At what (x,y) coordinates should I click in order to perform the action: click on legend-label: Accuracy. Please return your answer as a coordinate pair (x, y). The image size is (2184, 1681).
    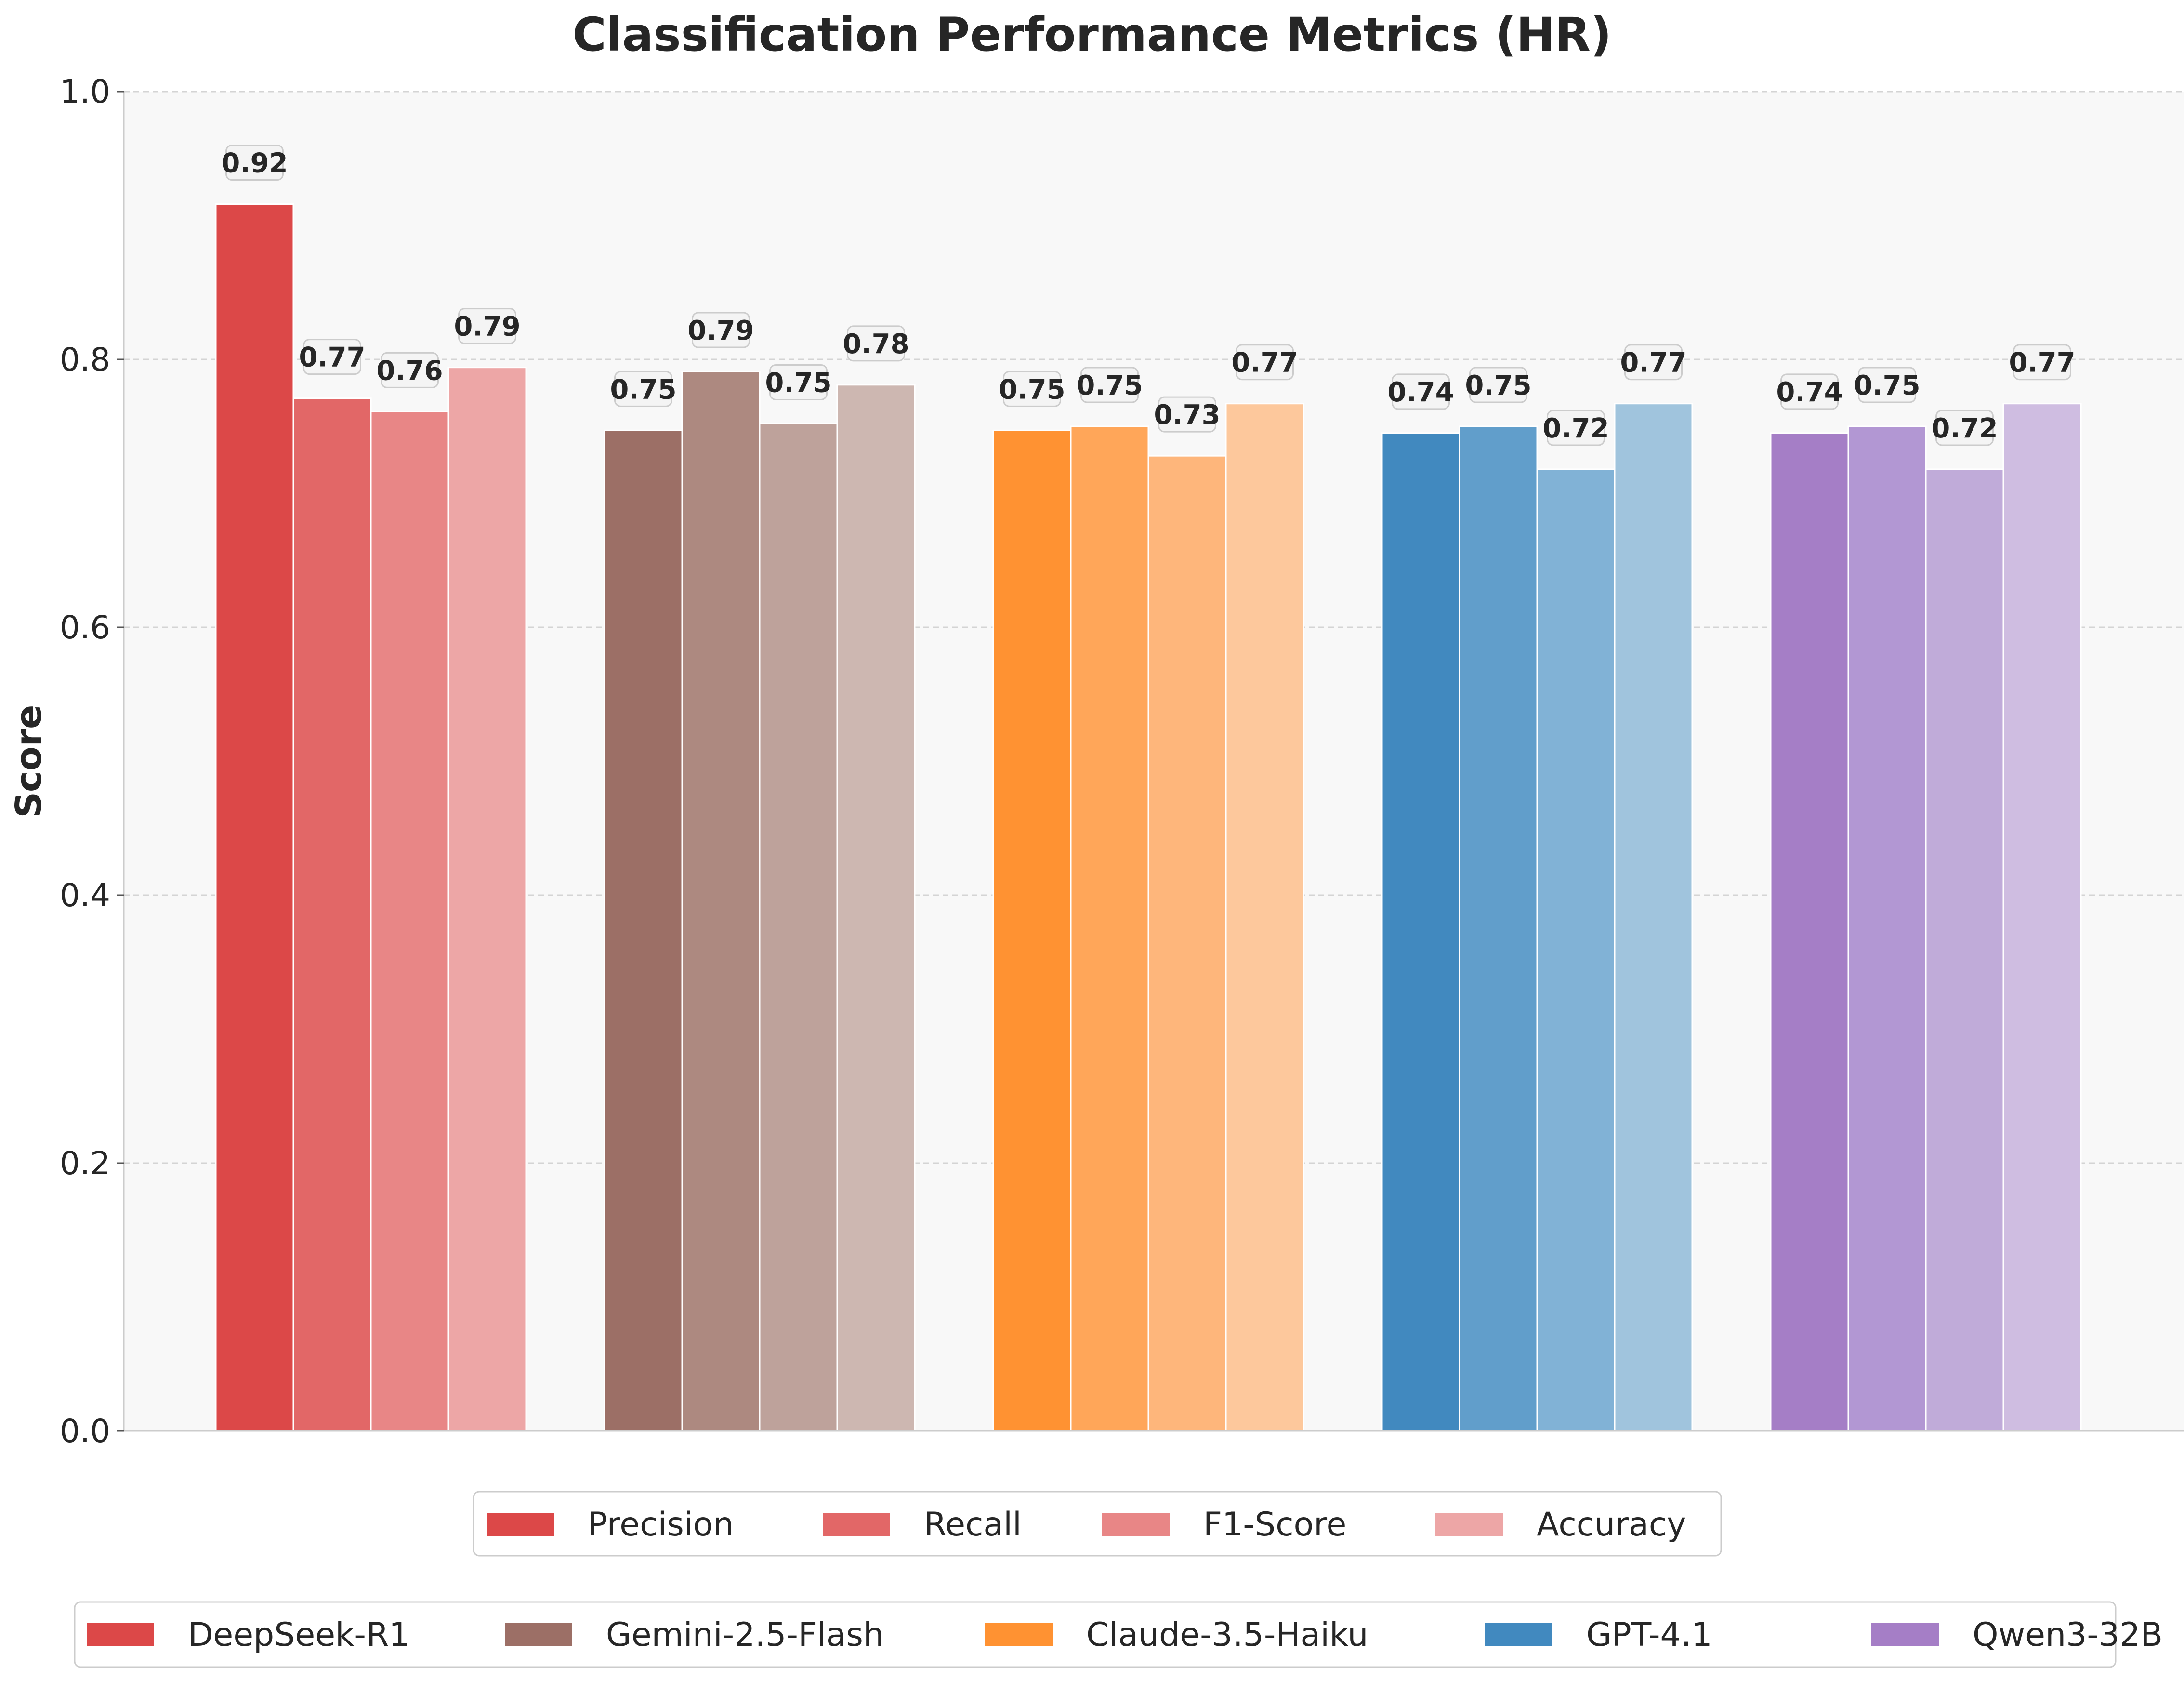
    Looking at the image, I should click on (1612, 1525).